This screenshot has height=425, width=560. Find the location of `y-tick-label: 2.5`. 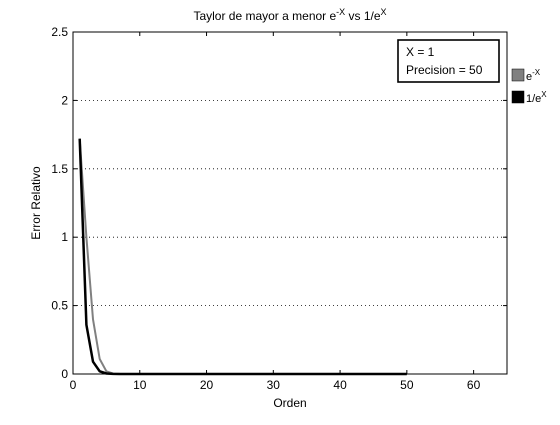

y-tick-label: 2.5 is located at coordinates (59, 32).